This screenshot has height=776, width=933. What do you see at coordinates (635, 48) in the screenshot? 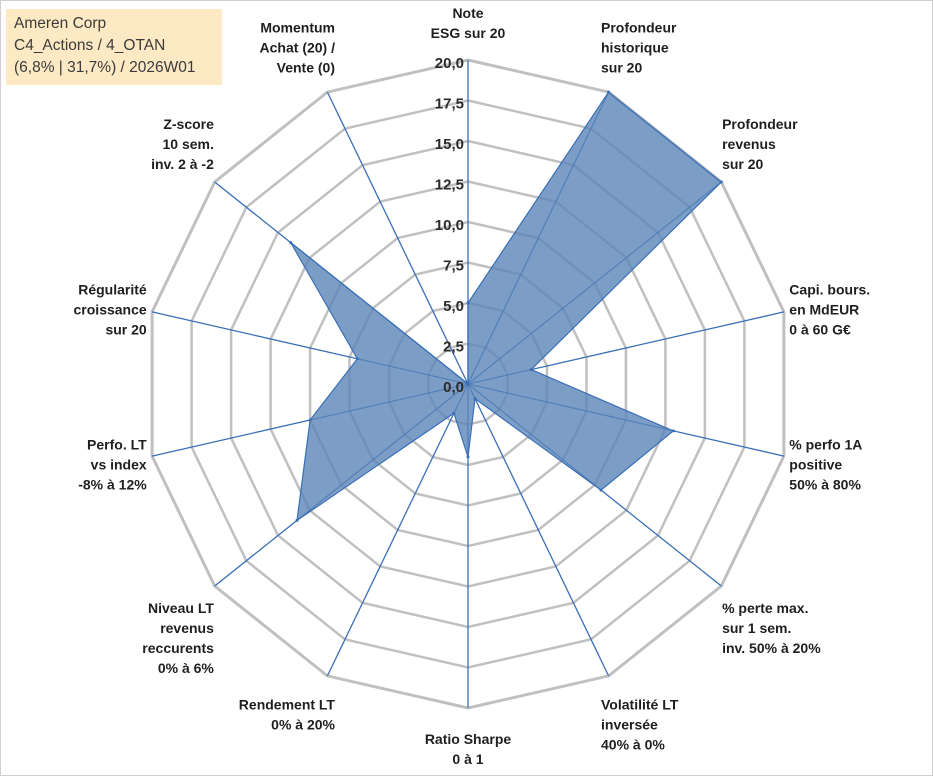
I see `category-label-line: historique` at bounding box center [635, 48].